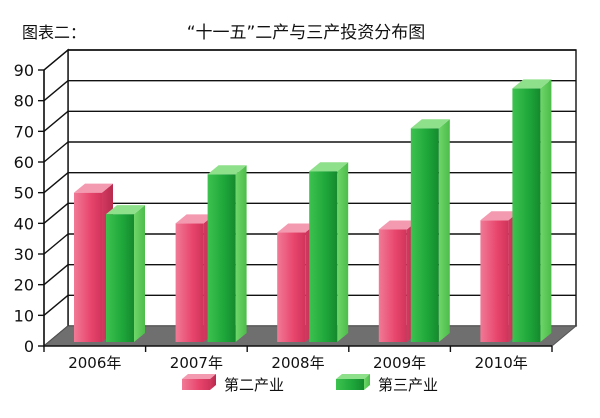 Image resolution: width=600 pixels, height=418 pixels. I want to click on chart-title: “十一五”二产与三产投资分布图, so click(306, 33).